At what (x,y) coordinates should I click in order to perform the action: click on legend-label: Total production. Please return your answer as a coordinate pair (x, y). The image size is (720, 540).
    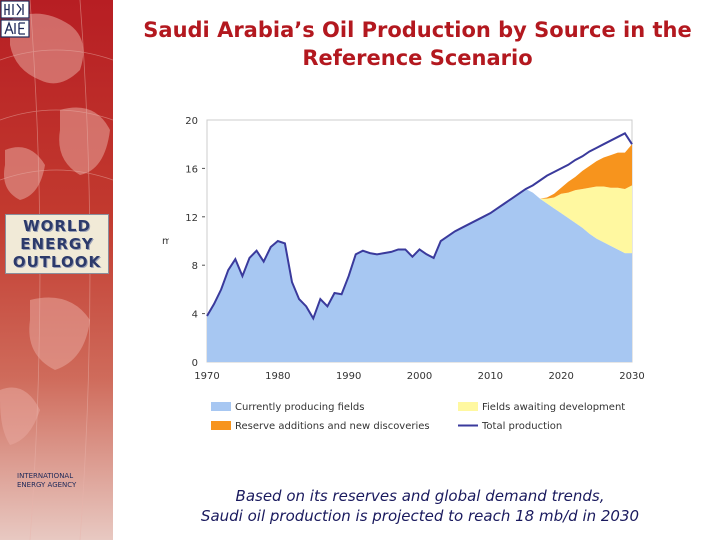
    Looking at the image, I should click on (521, 426).